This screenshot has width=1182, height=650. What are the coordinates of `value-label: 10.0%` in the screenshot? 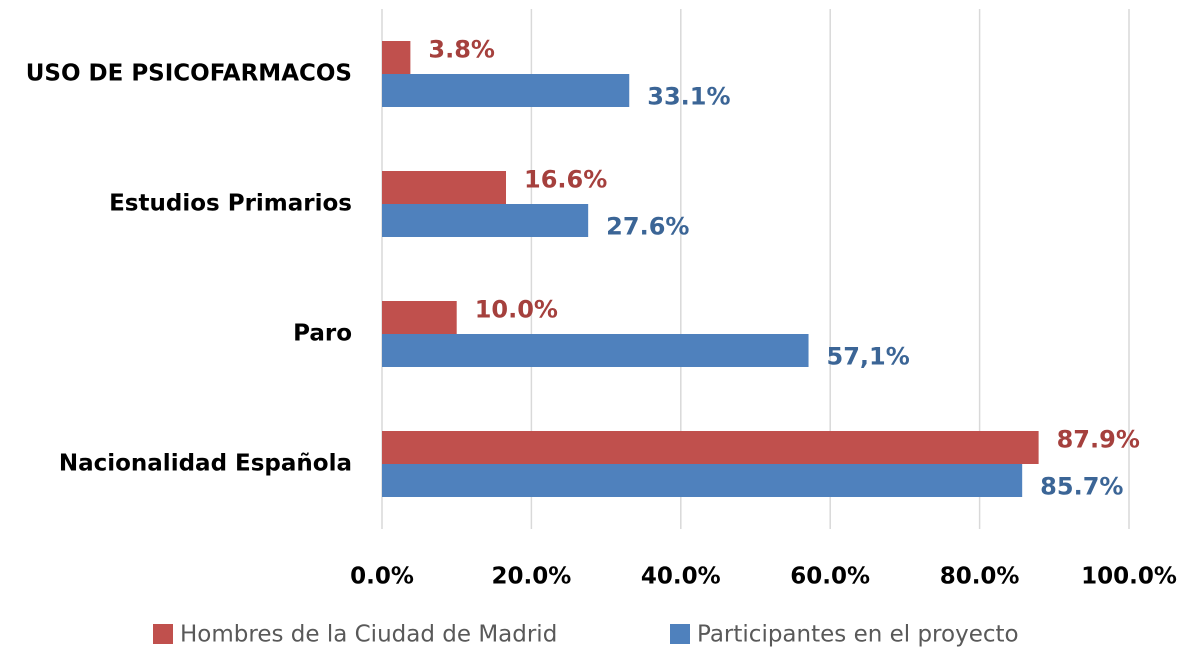 It's located at (516, 310).